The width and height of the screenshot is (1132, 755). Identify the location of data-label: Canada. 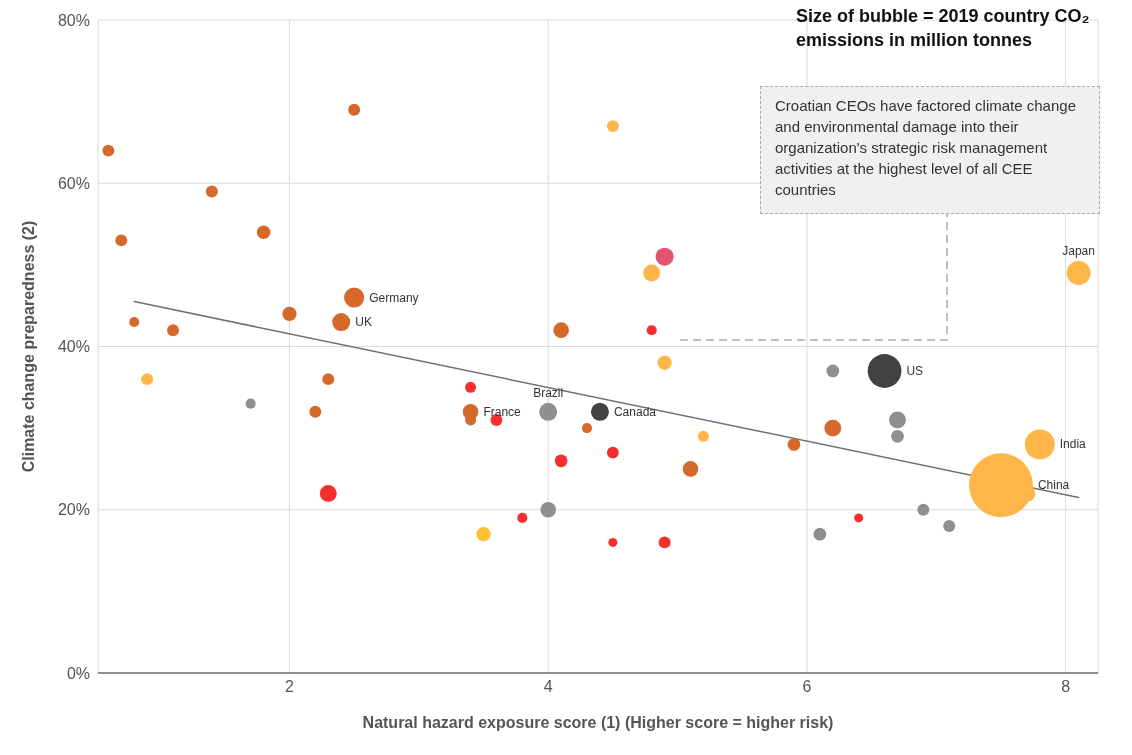
(635, 411).